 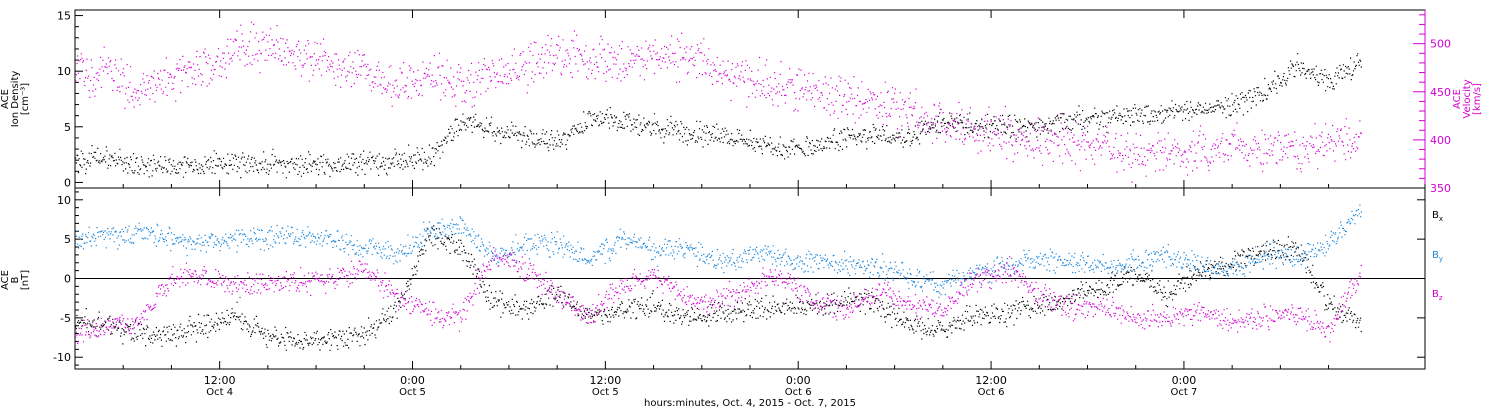 What do you see at coordinates (1440, 92) in the screenshot?
I see `velocity-tick-label: 450` at bounding box center [1440, 92].